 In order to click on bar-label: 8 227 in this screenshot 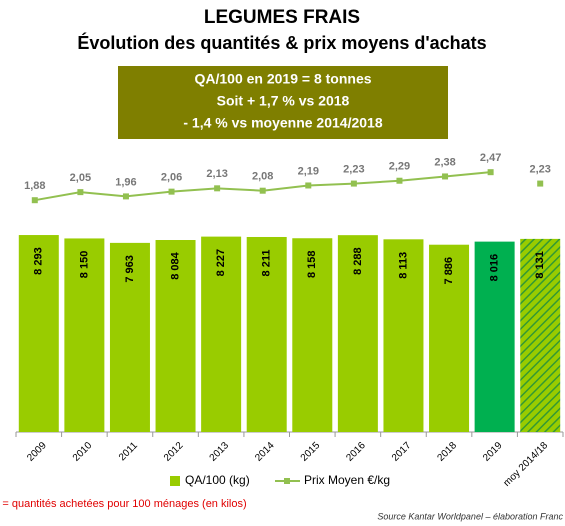, I will do `click(221, 263)`.